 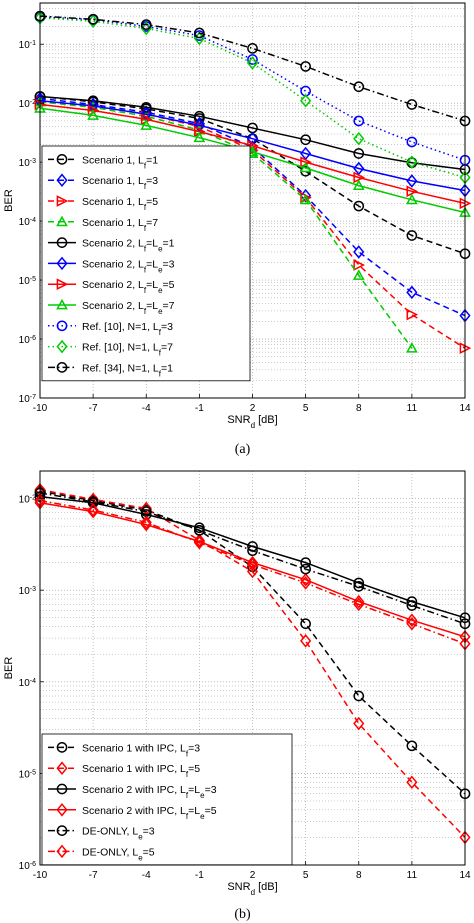 I want to click on legend-entry: Scenario 1 with IPC, Lf=3, so click(x=124, y=750).